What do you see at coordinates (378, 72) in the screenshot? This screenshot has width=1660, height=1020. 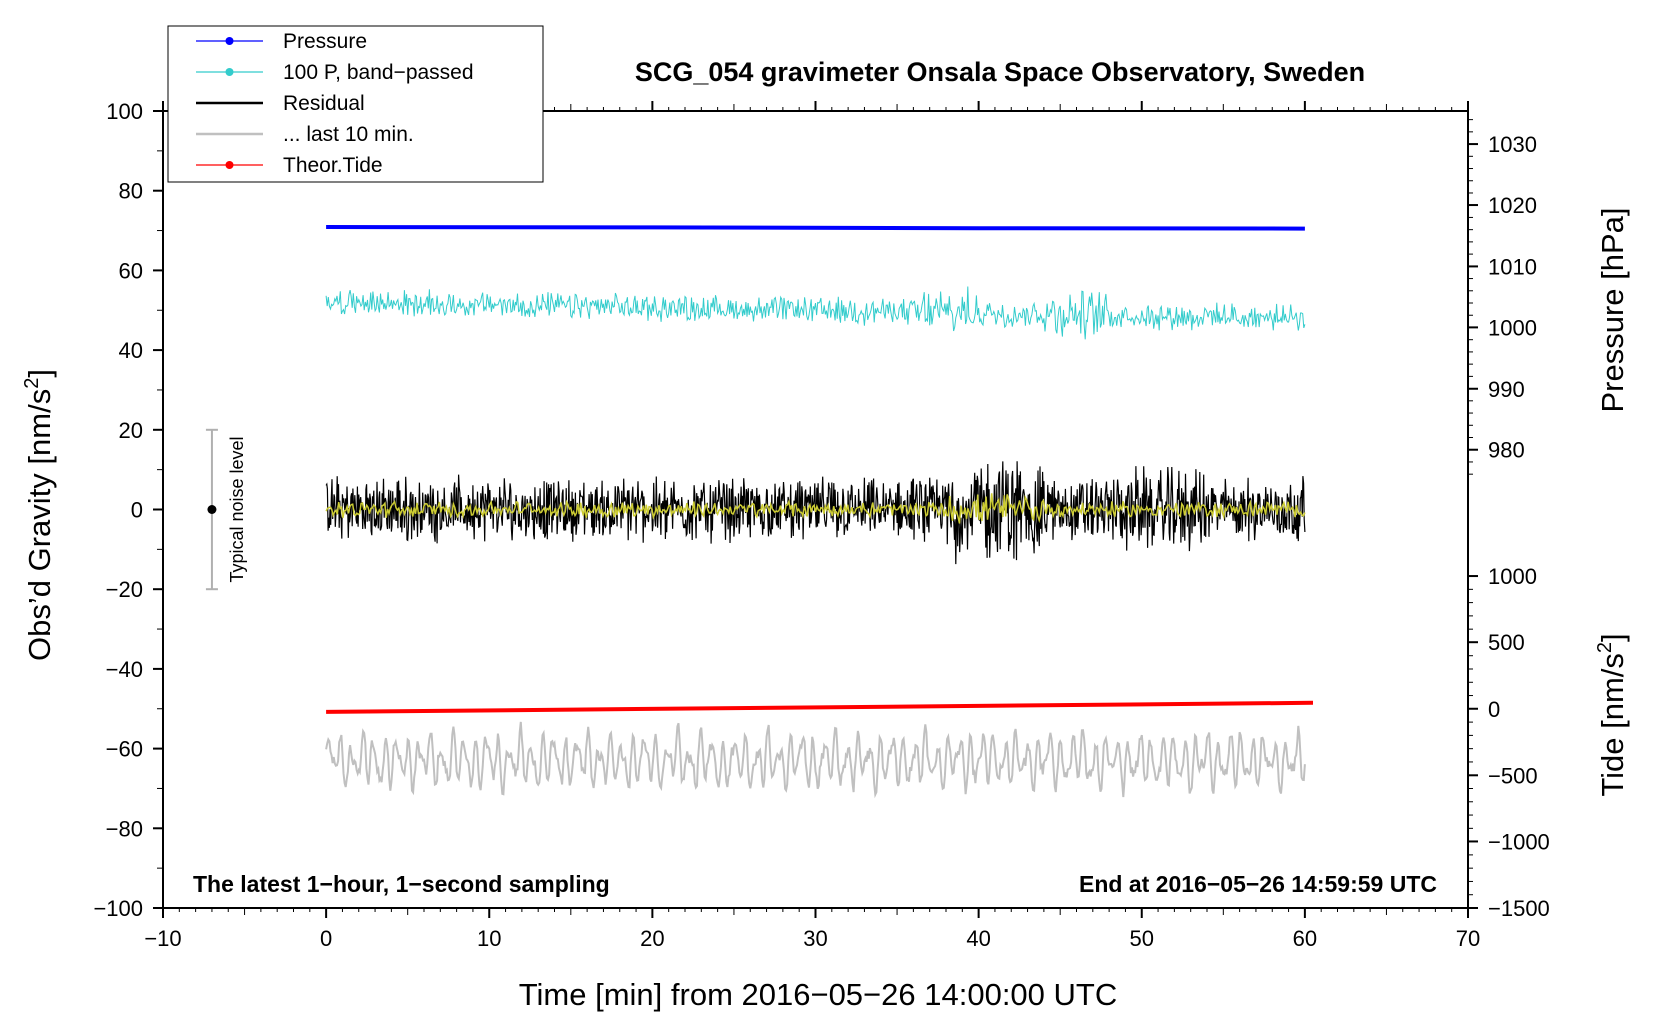 I see `legend-label: 100 P, band−passed` at bounding box center [378, 72].